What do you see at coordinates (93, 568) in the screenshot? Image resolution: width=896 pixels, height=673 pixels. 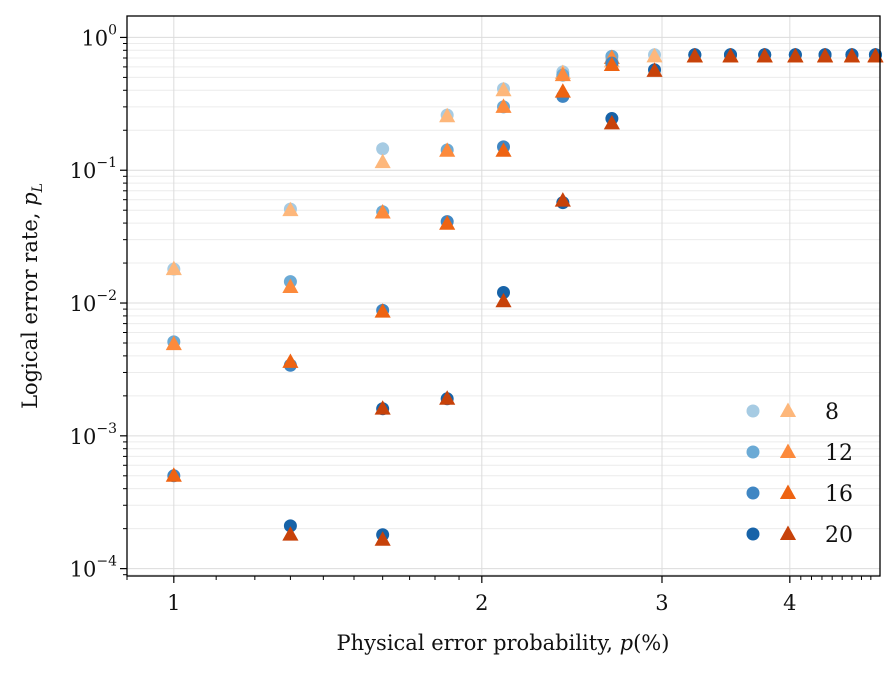 I see `y-tick-label: 10⁻⁴` at bounding box center [93, 568].